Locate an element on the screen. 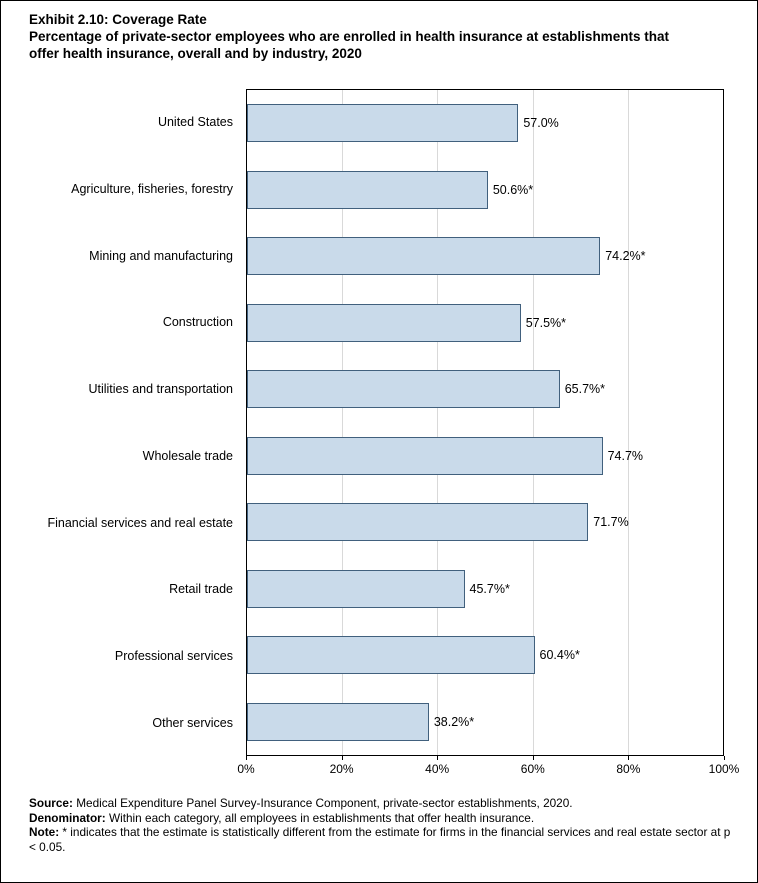 The width and height of the screenshot is (758, 883). value-label: 45.7%* is located at coordinates (489, 588).